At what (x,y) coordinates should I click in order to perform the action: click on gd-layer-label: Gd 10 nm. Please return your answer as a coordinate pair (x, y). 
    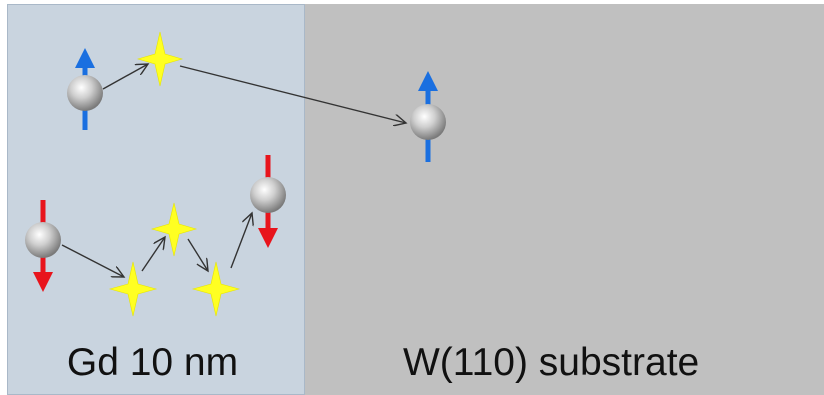
    Looking at the image, I should click on (152, 362).